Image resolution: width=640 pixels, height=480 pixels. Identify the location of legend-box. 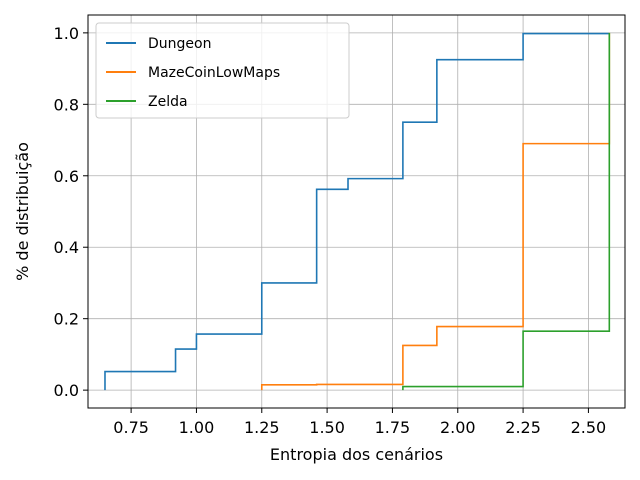
(222, 70).